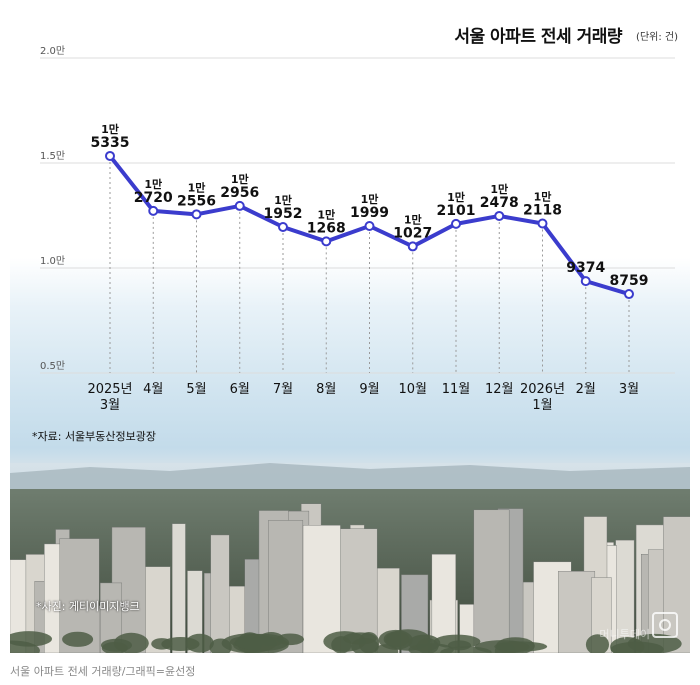 The width and height of the screenshot is (700, 685). What do you see at coordinates (240, 389) in the screenshot?
I see `x-tick-label: 6월` at bounding box center [240, 389].